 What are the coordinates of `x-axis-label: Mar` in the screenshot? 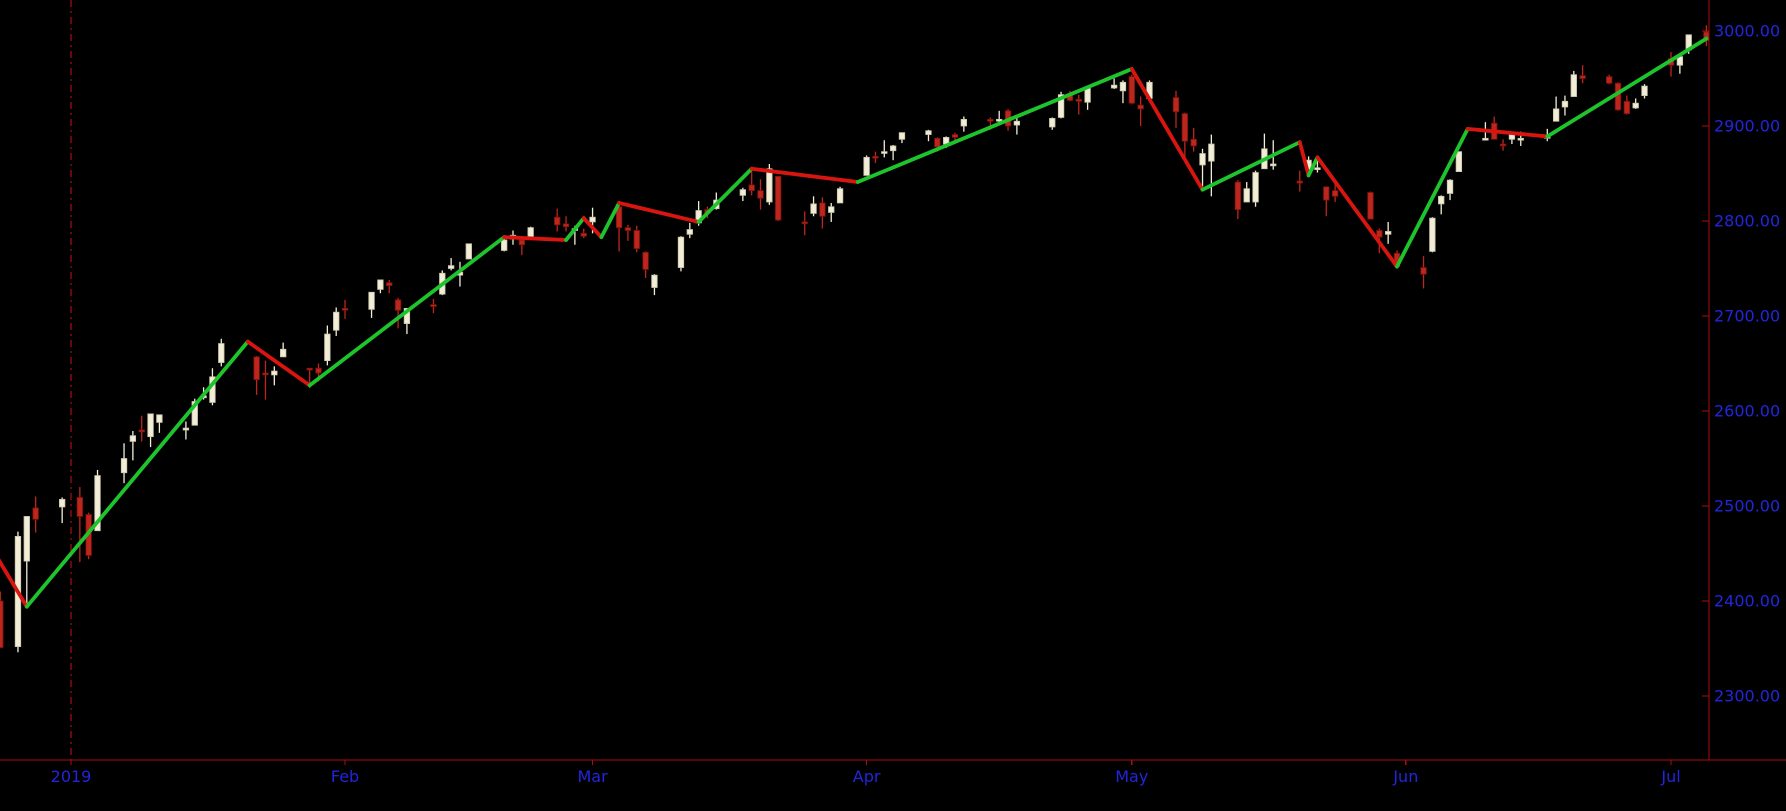 It's located at (592, 776).